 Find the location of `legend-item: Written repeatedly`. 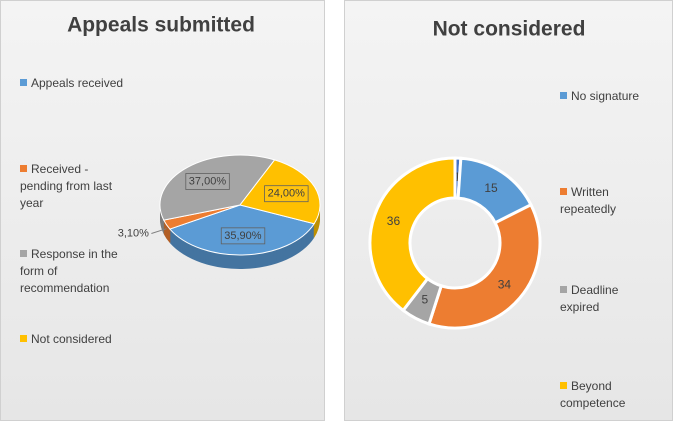

legend-item: Written repeatedly is located at coordinates (610, 201).